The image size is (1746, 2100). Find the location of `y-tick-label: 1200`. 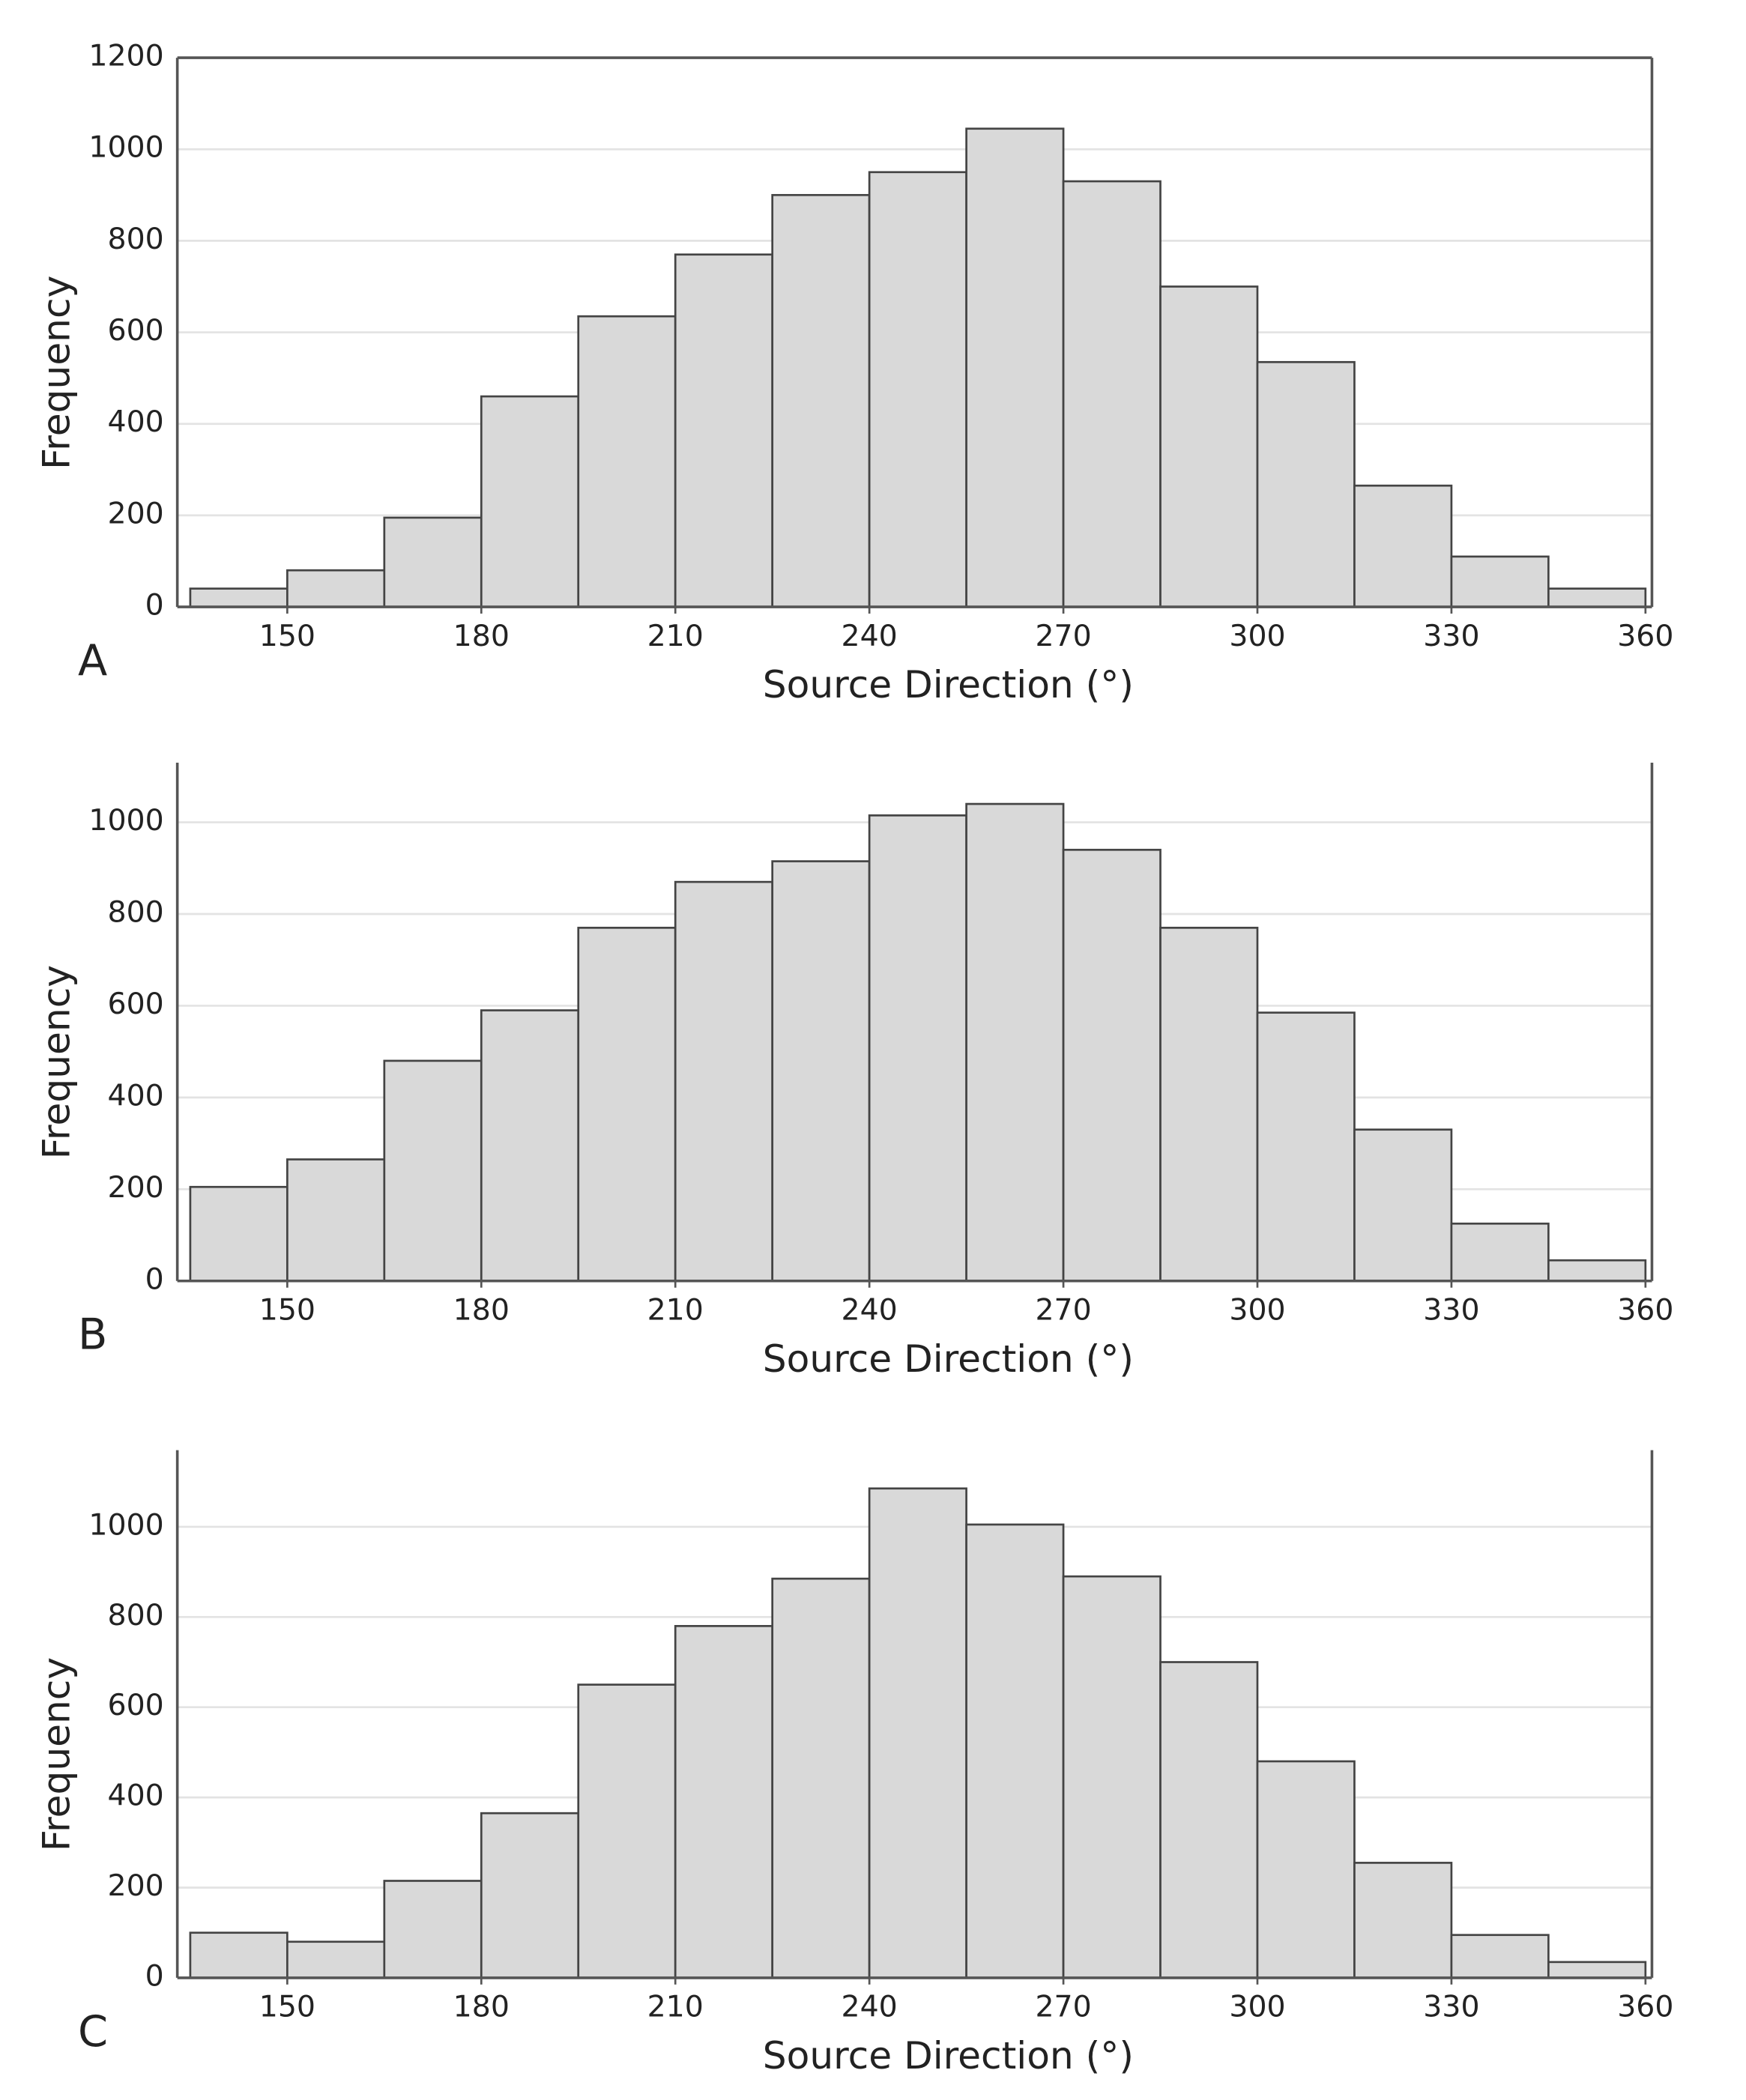

y-tick-label: 1200 is located at coordinates (125, 56).